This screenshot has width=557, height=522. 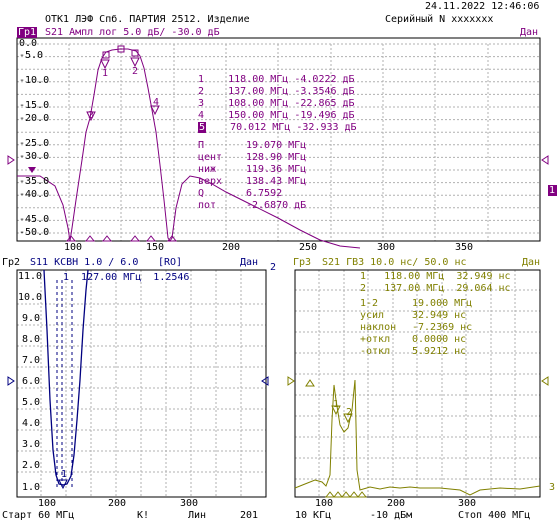 What do you see at coordinates (11, 160) in the screenshot?
I see `top-left-ref-arrow` at bounding box center [11, 160].